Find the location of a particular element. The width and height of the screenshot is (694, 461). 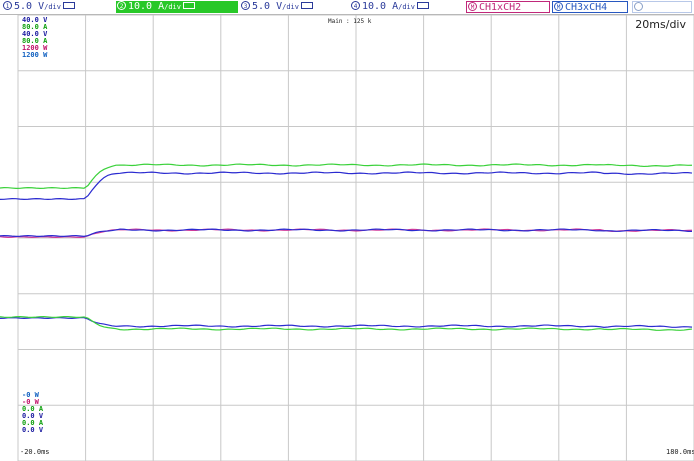

channel-4-unit: /div is located at coordinates (406, 7).